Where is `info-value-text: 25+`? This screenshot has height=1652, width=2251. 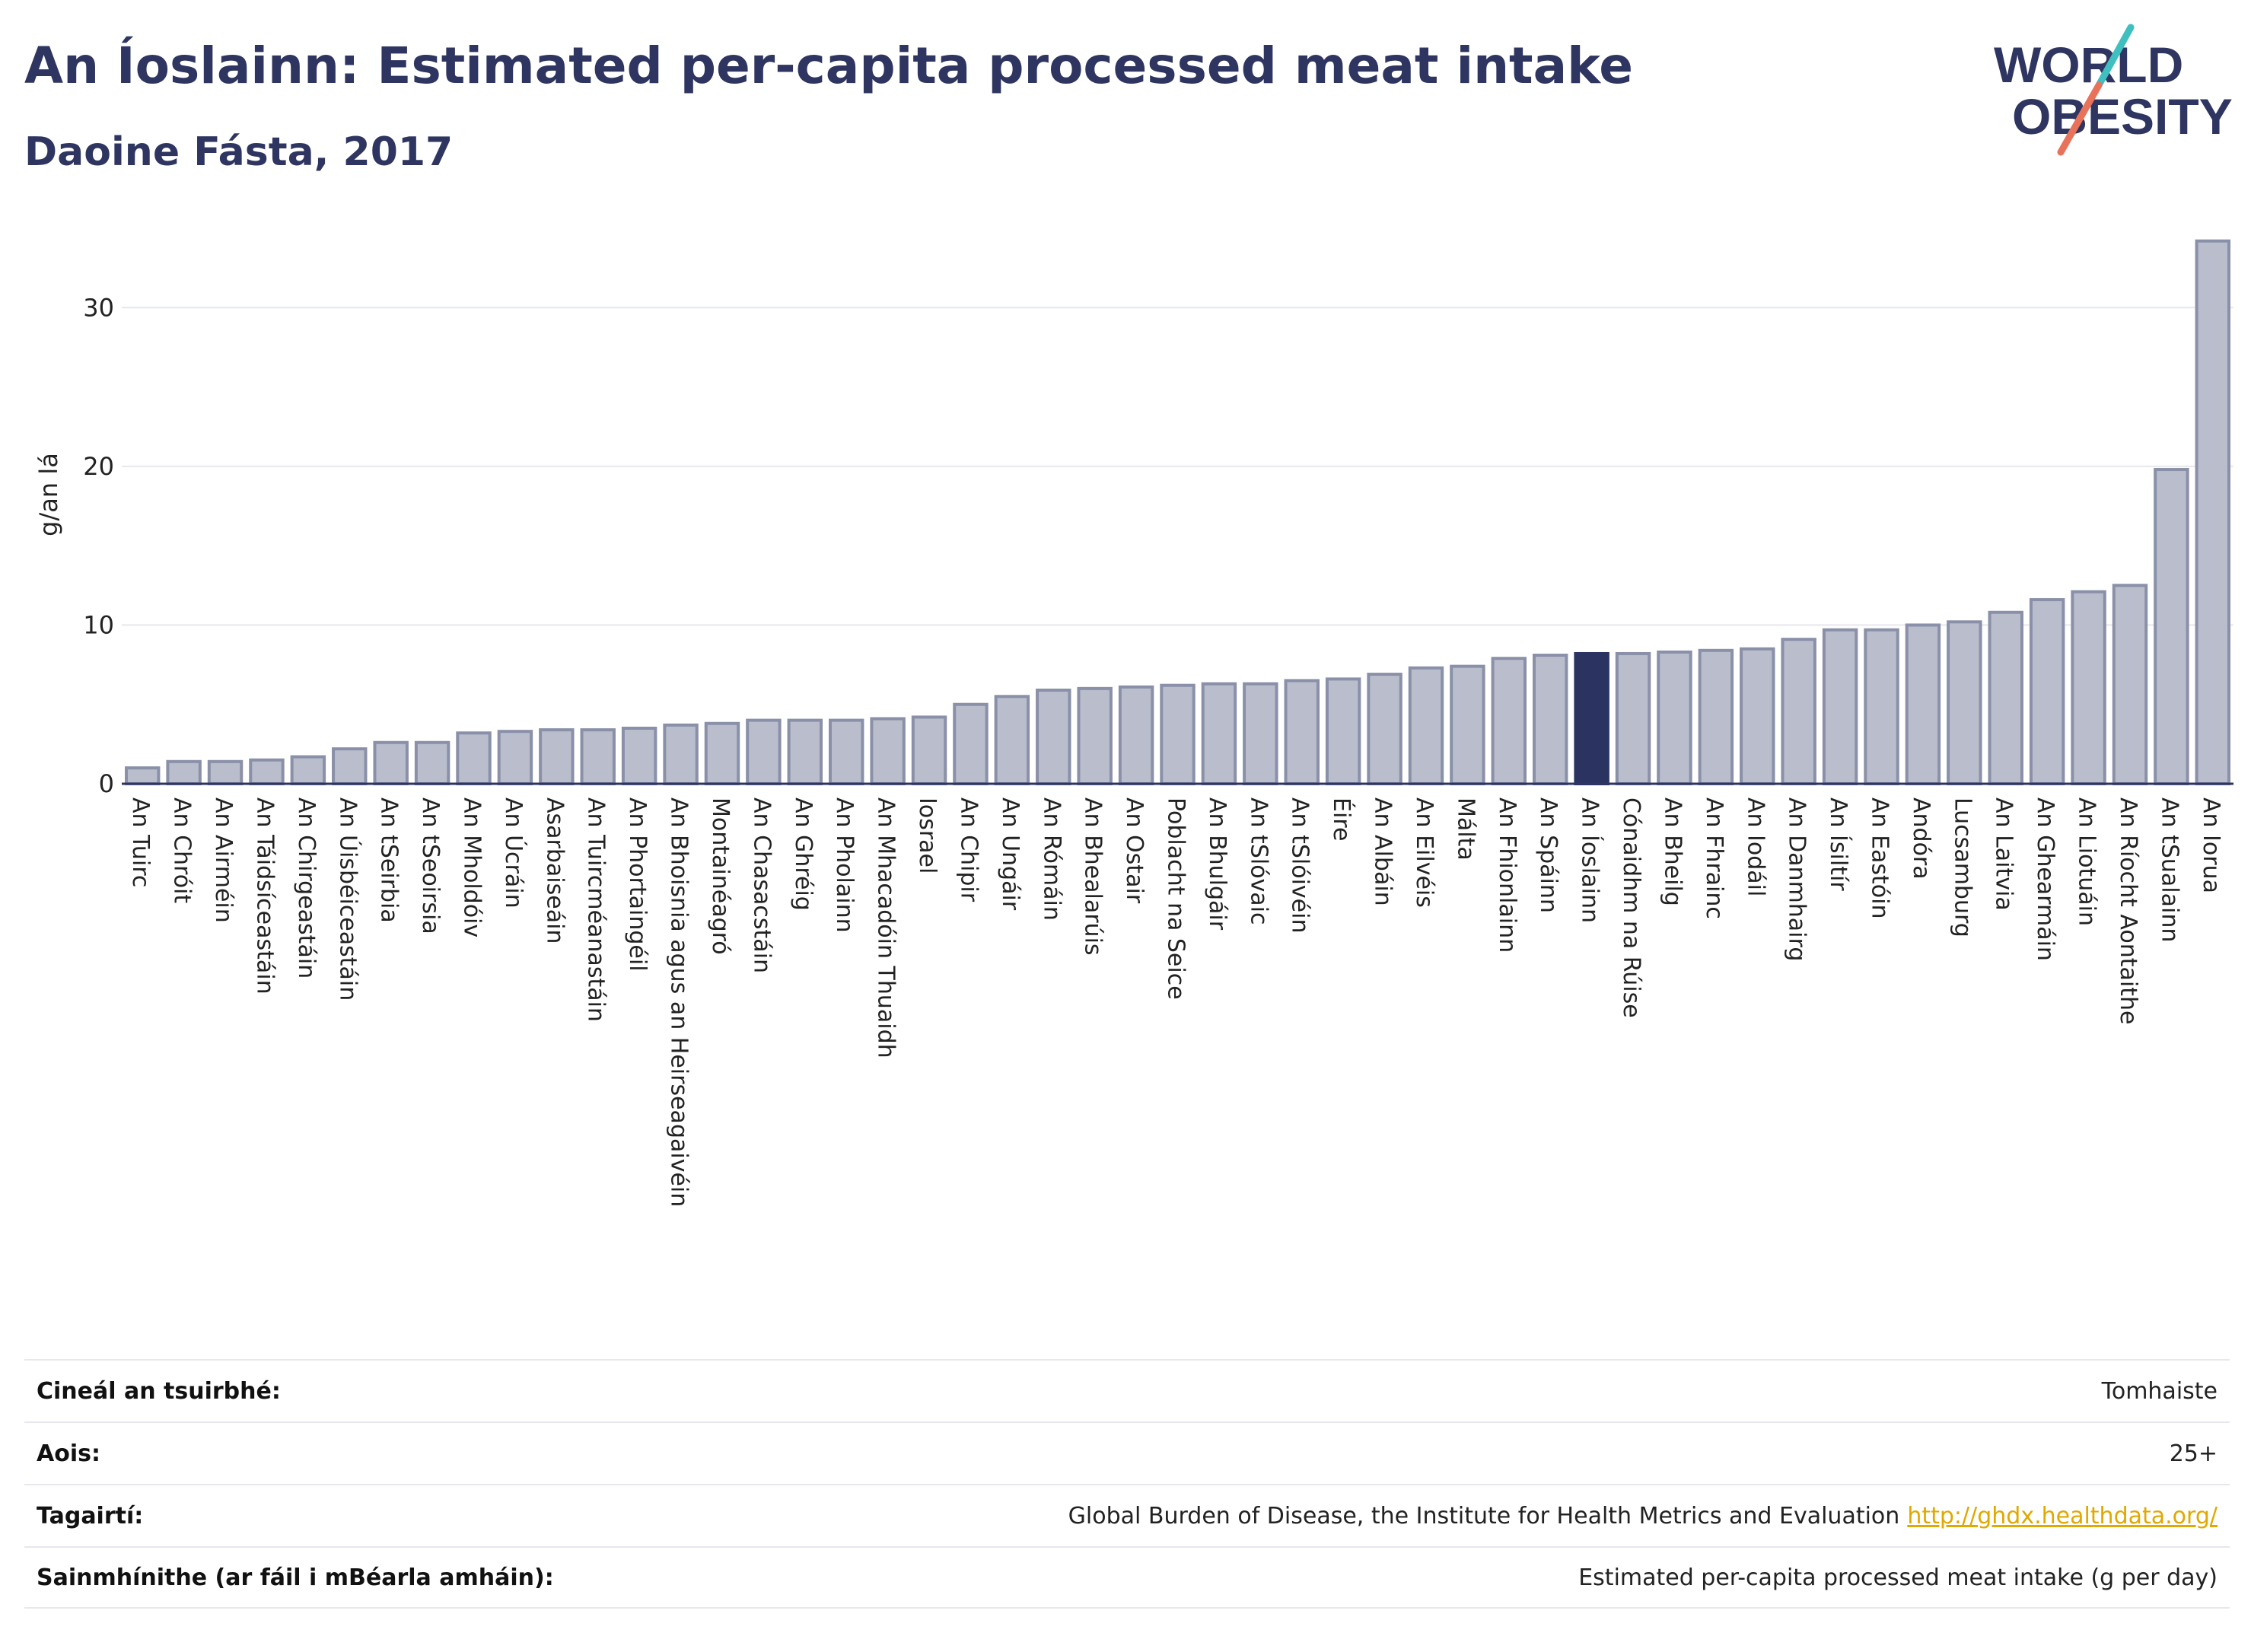 info-value-text: 25+ is located at coordinates (2193, 1453).